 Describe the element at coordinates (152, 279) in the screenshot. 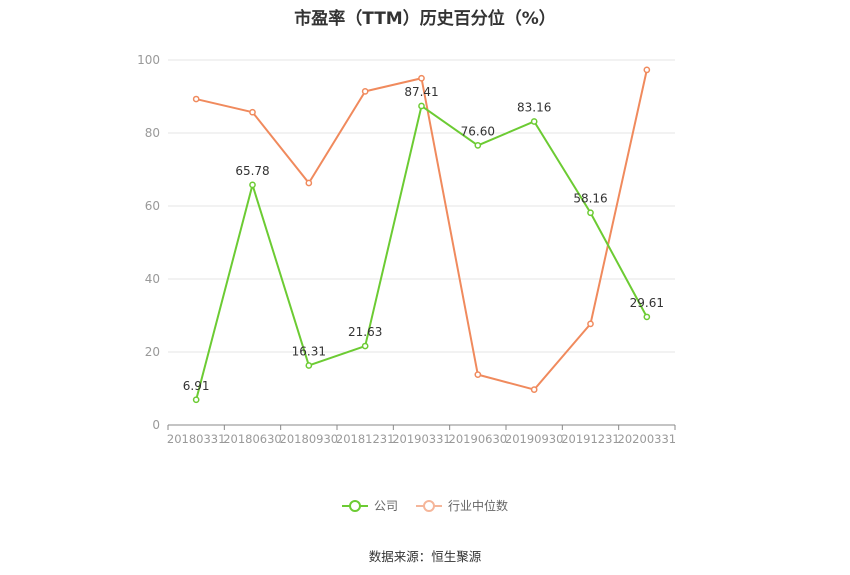

I see `y-tick-label: 40` at that location.